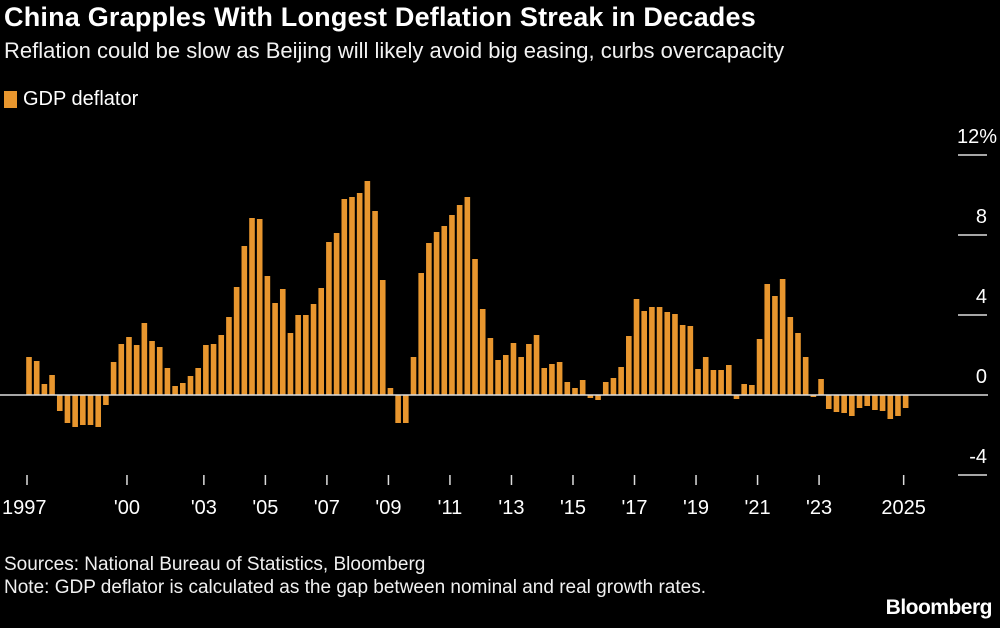 The image size is (1000, 628). Describe the element at coordinates (978, 457) in the screenshot. I see `y-tick-label: -4` at that location.